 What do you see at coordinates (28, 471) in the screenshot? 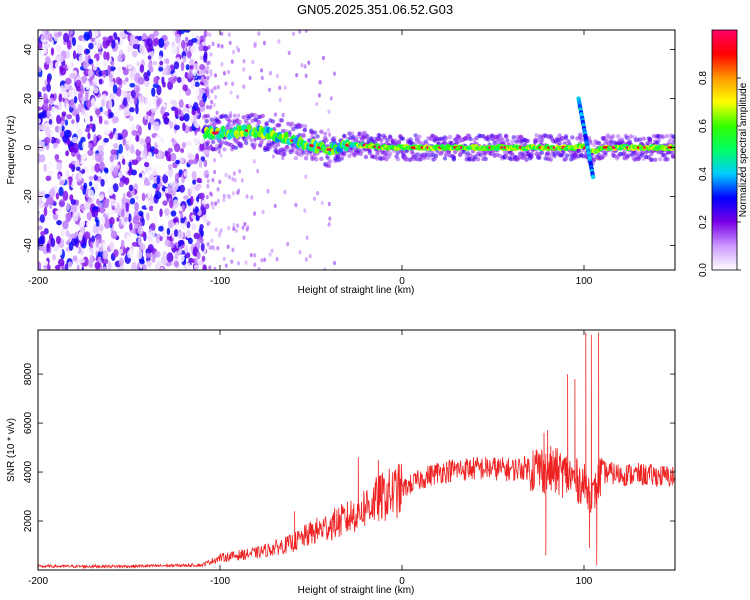
I see `y-tick-label: 4000` at bounding box center [28, 471].